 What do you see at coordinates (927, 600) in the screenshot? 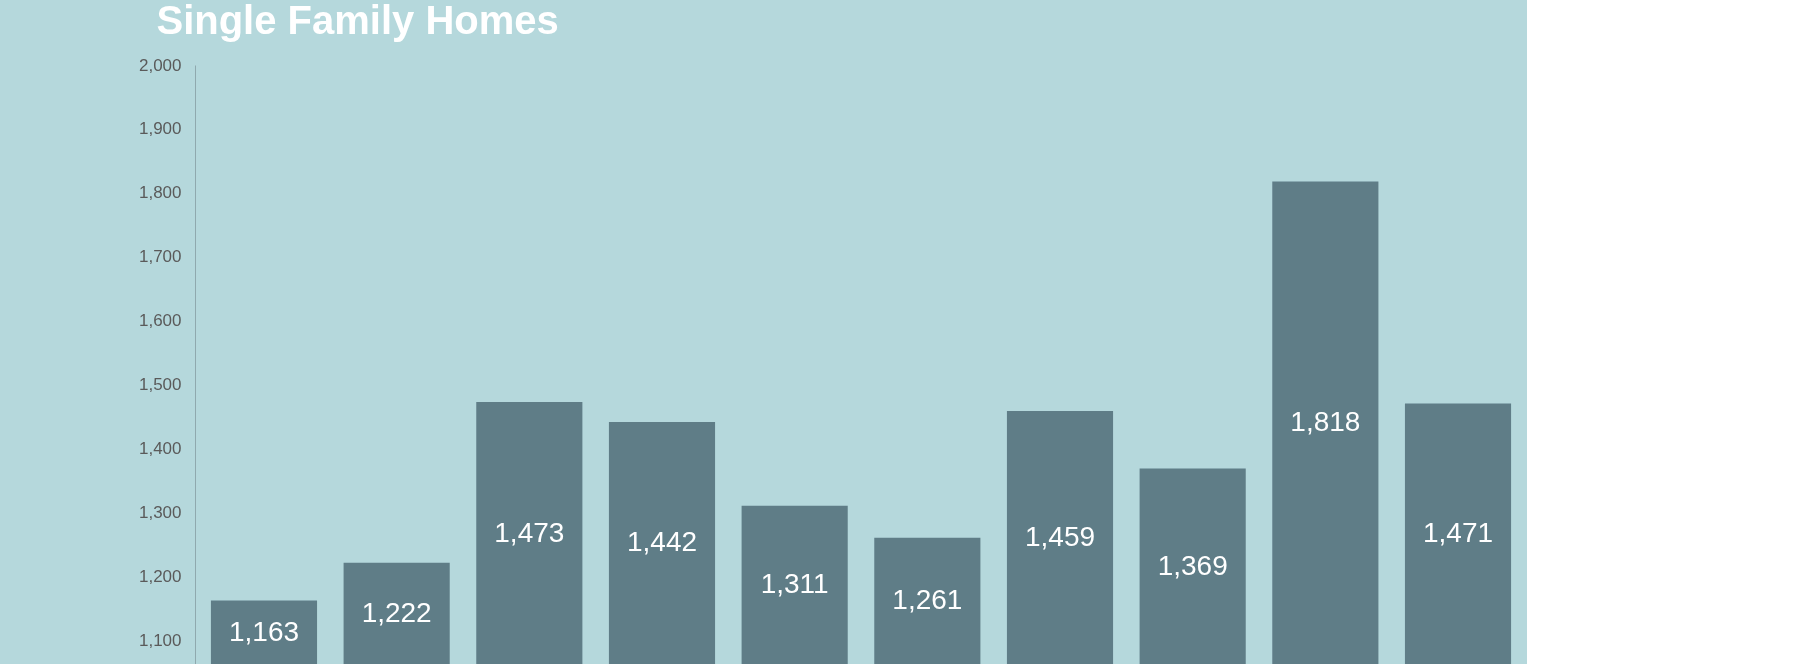
I see `data-label: 1,261` at bounding box center [927, 600].